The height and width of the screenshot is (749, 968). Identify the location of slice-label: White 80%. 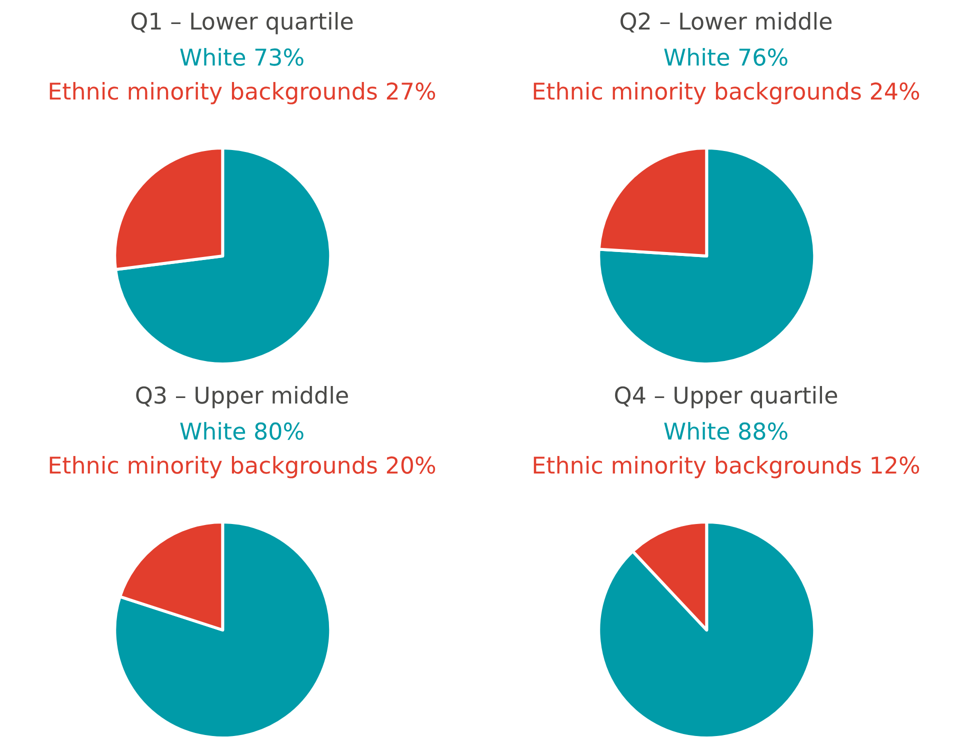
(242, 433).